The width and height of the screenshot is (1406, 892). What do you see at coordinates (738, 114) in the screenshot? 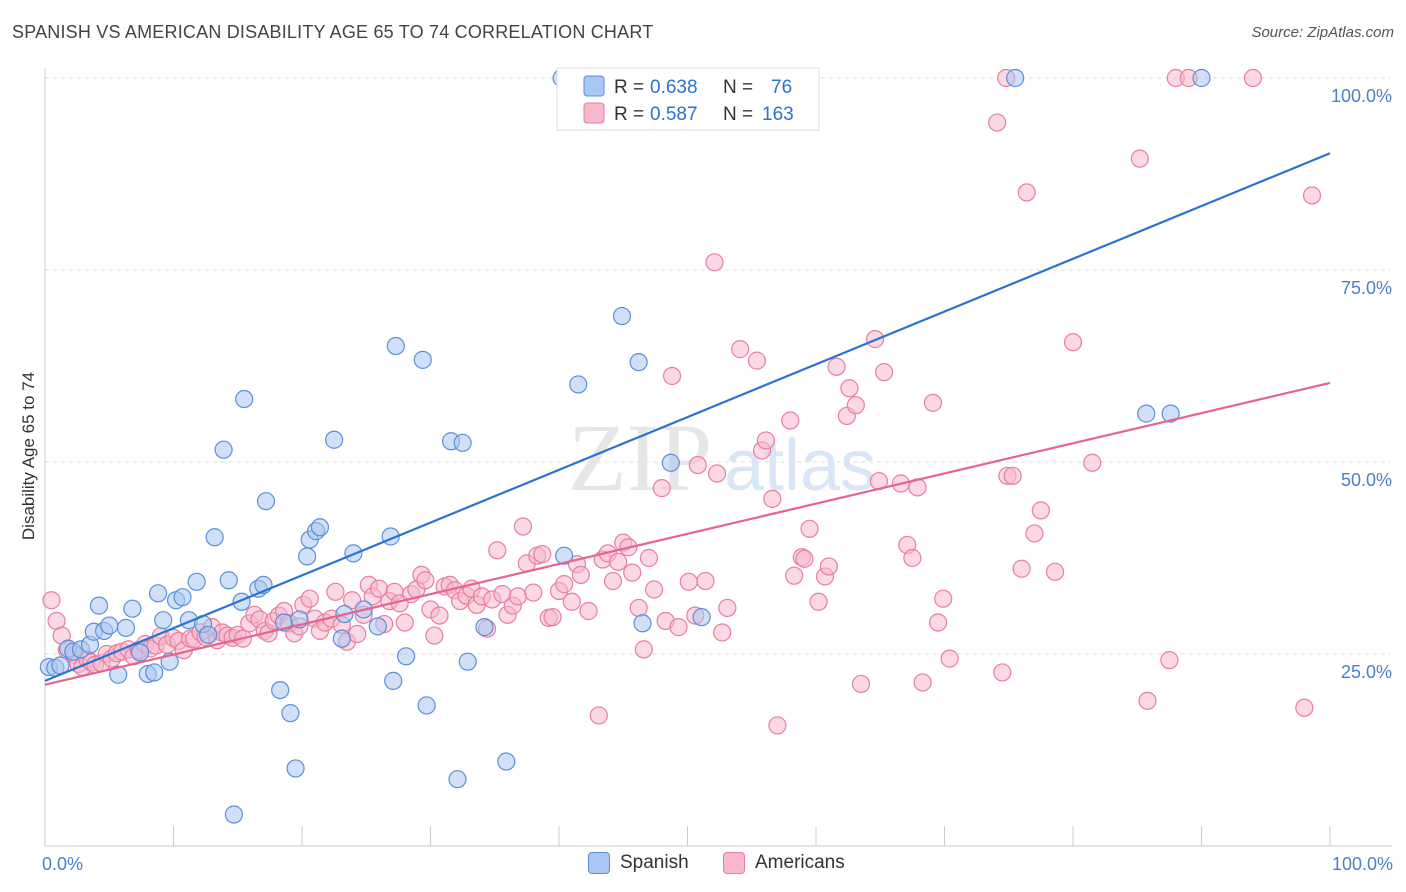
I see `legend-n-label-2: N =` at bounding box center [738, 114].